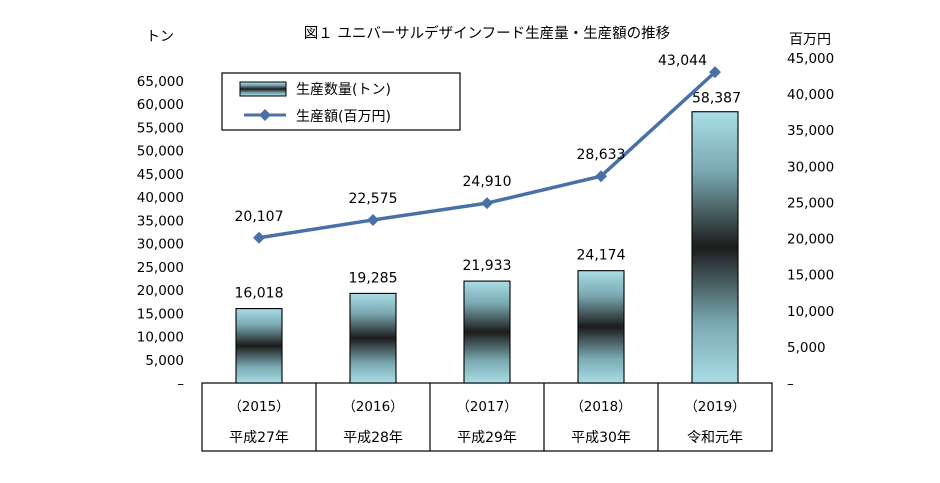 The image size is (940, 483). Describe the element at coordinates (258, 407) in the screenshot. I see `category-year-label: （2015）` at that location.